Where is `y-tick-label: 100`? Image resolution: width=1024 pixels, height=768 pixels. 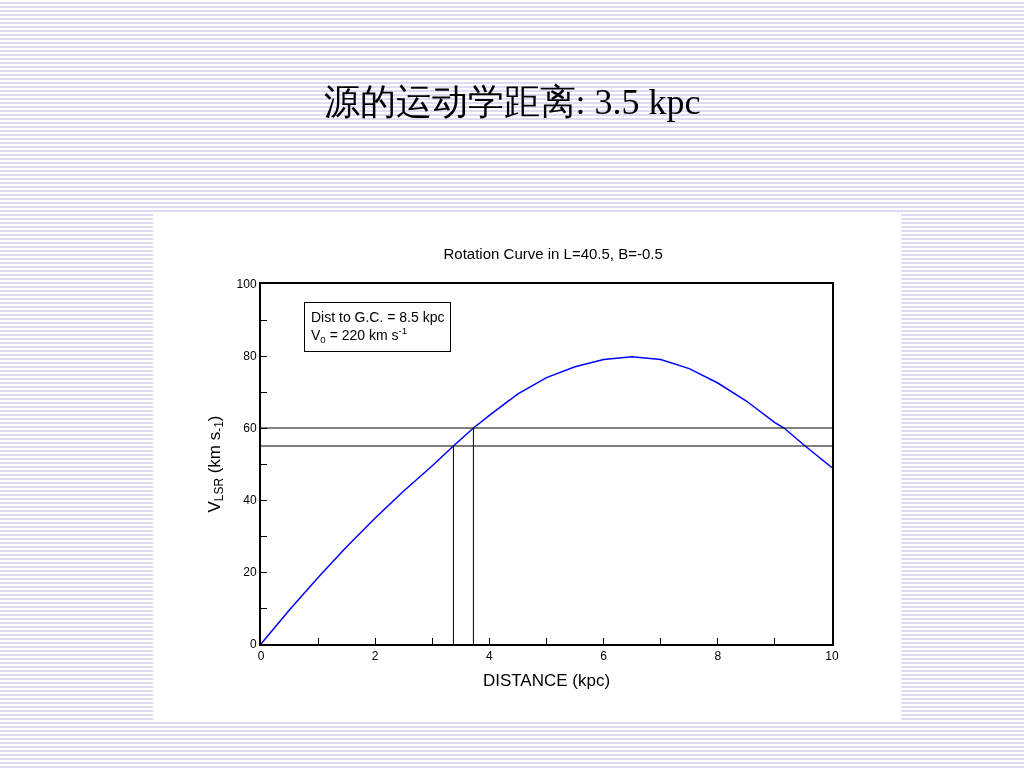 y-tick-label: 100 is located at coordinates (246, 284).